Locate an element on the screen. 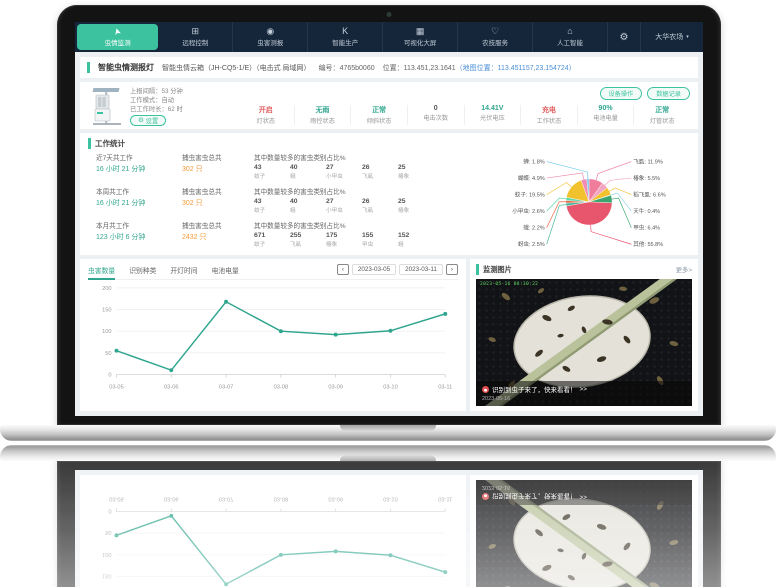 This screenshot has height=587, width=776. photo-alert-line: 识别到虫子来了，快来看看！ >> is located at coordinates (584, 389).